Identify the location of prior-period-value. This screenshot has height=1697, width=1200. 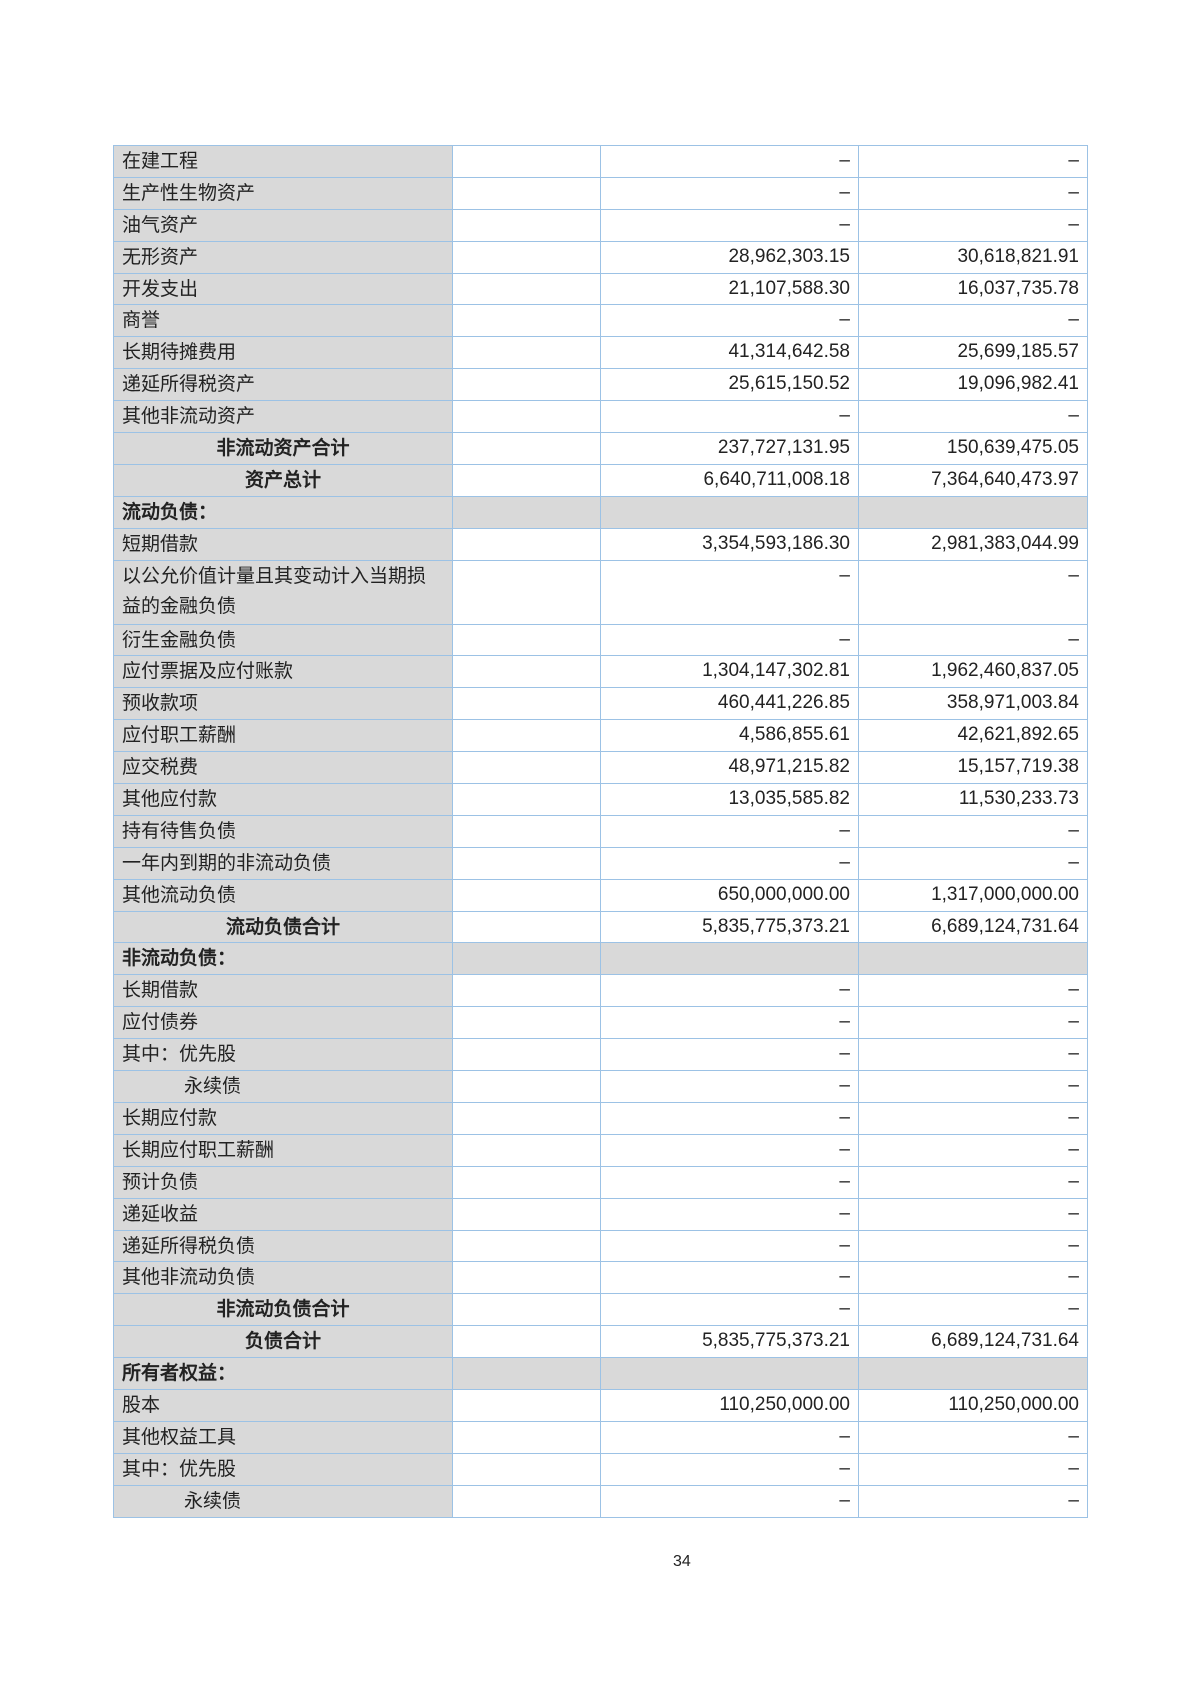
(973, 1373).